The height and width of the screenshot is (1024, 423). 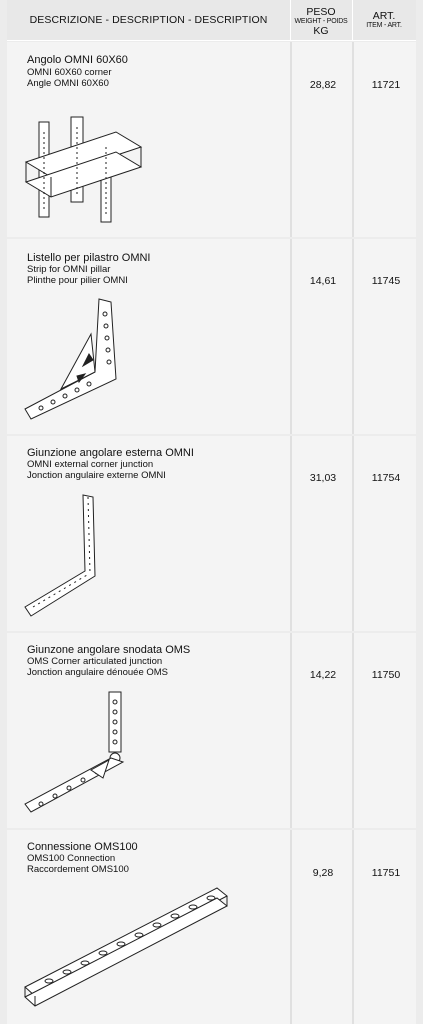 I want to click on row-art: 11751, so click(x=385, y=927).